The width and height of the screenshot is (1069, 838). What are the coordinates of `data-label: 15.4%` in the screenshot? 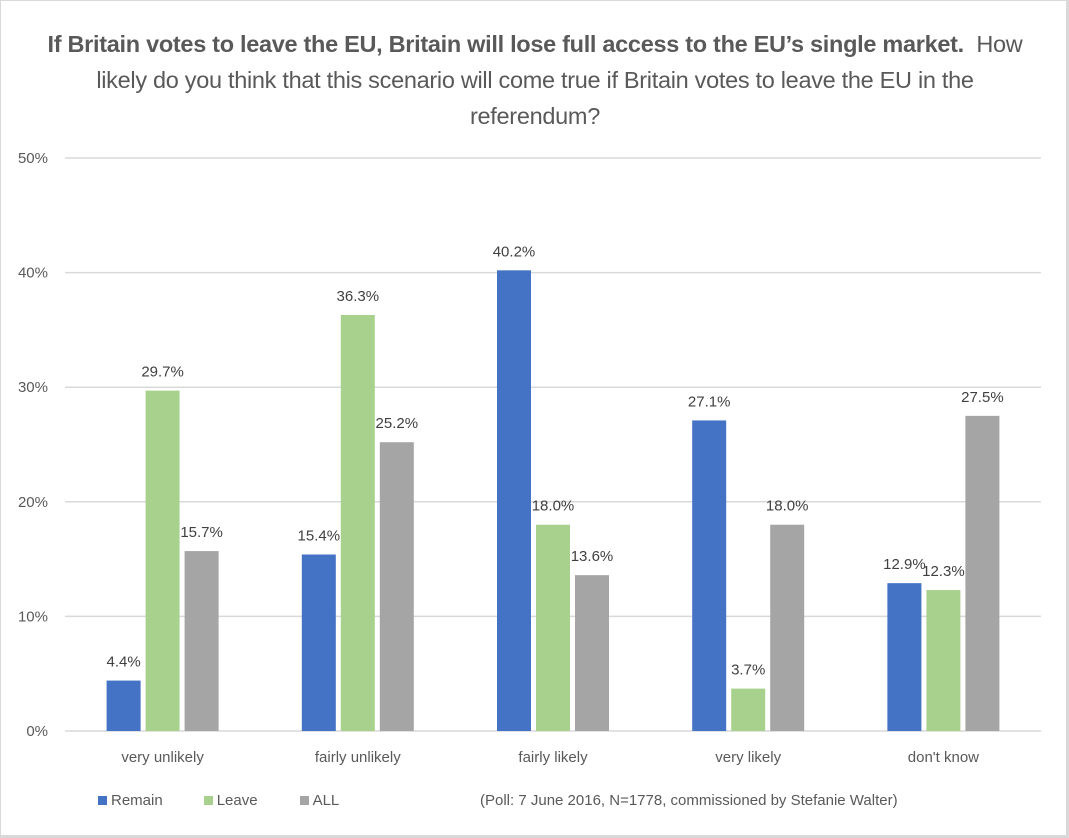 It's located at (319, 536).